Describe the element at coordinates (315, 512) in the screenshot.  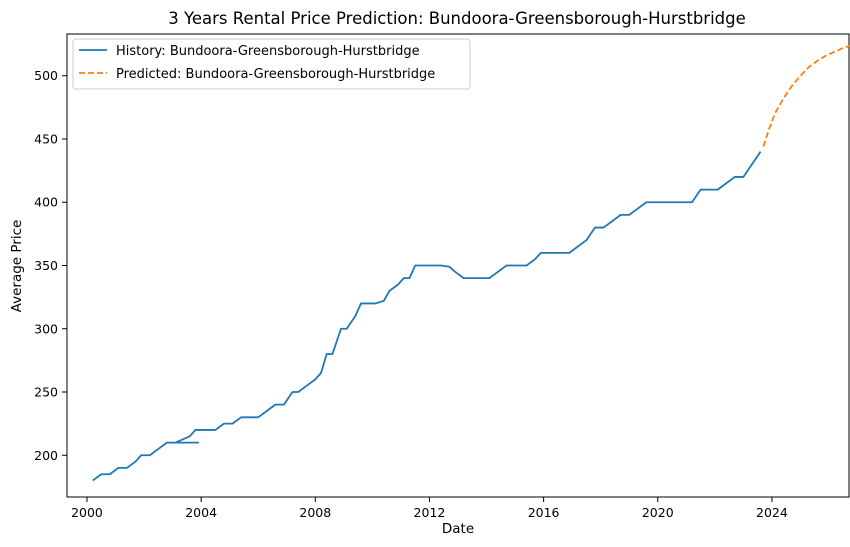
I see `x-tick-label: 2008` at that location.